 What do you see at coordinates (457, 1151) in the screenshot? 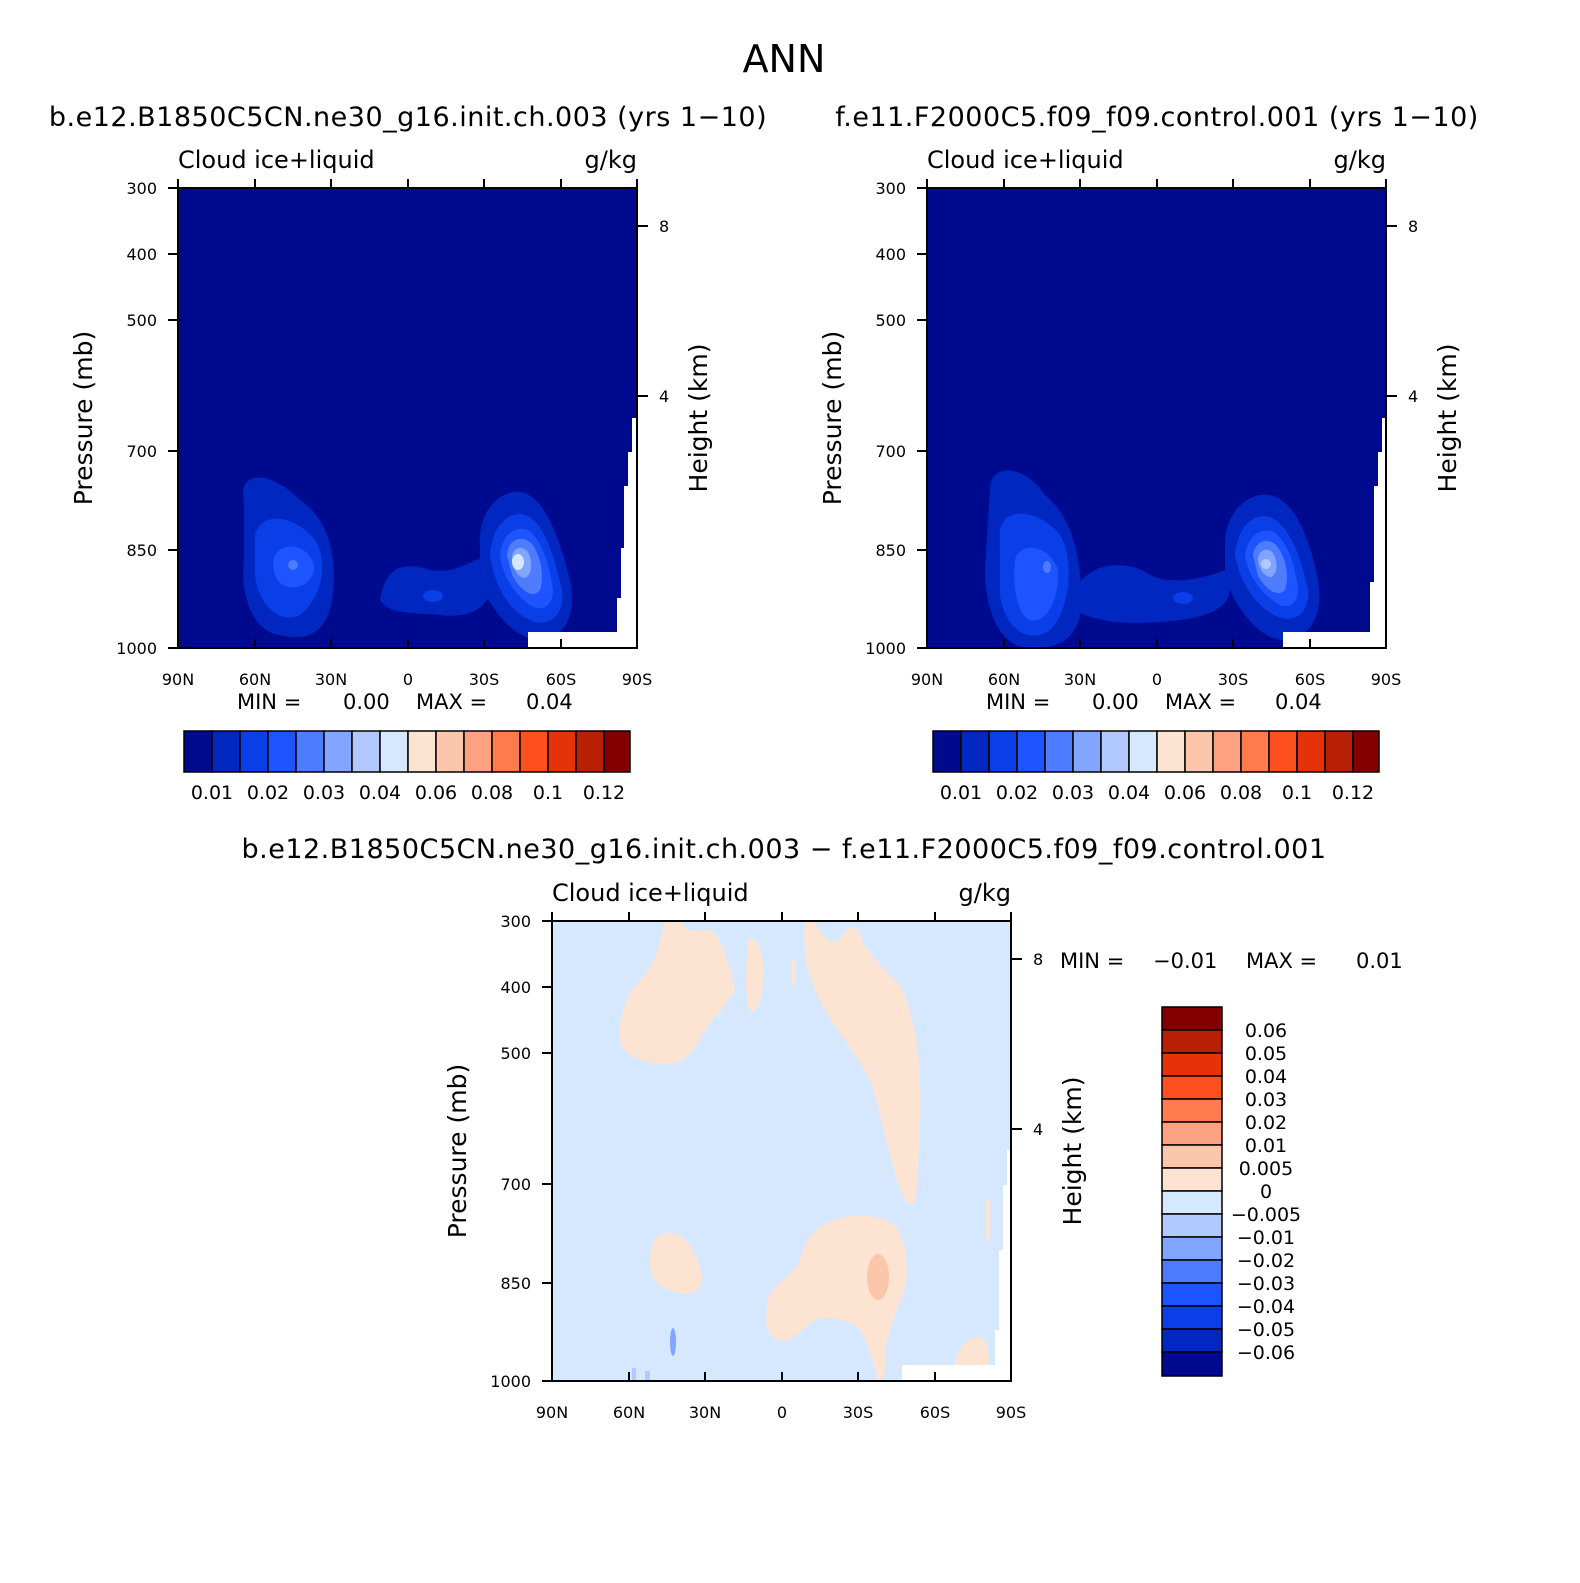
I see `panel3-ylabel: Pressure (mb)` at bounding box center [457, 1151].